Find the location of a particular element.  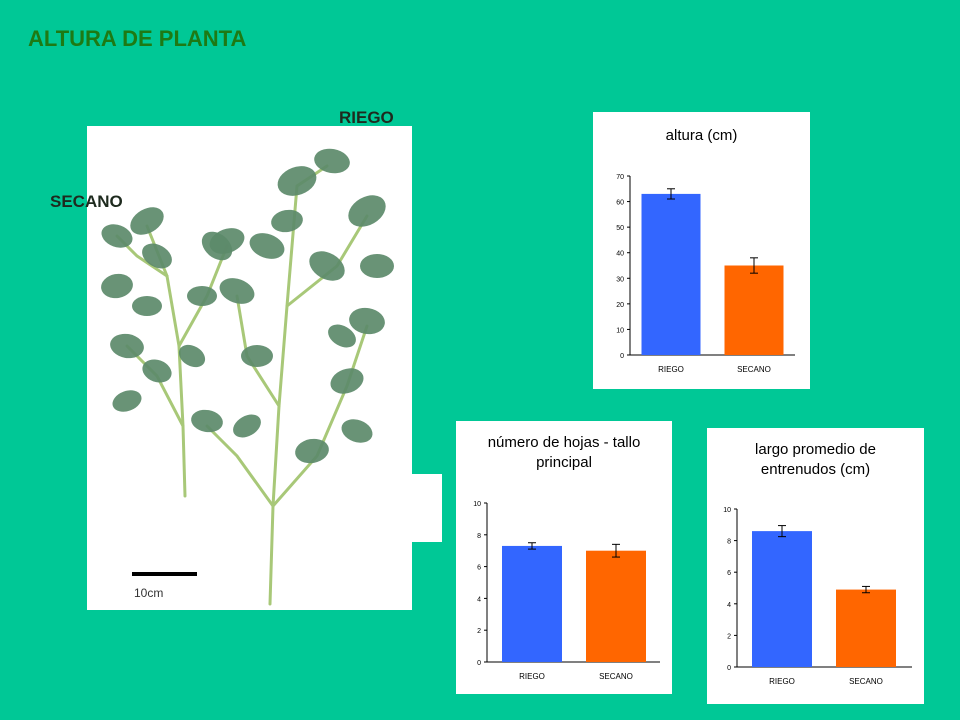

scale-label: 10cm is located at coordinates (149, 593).